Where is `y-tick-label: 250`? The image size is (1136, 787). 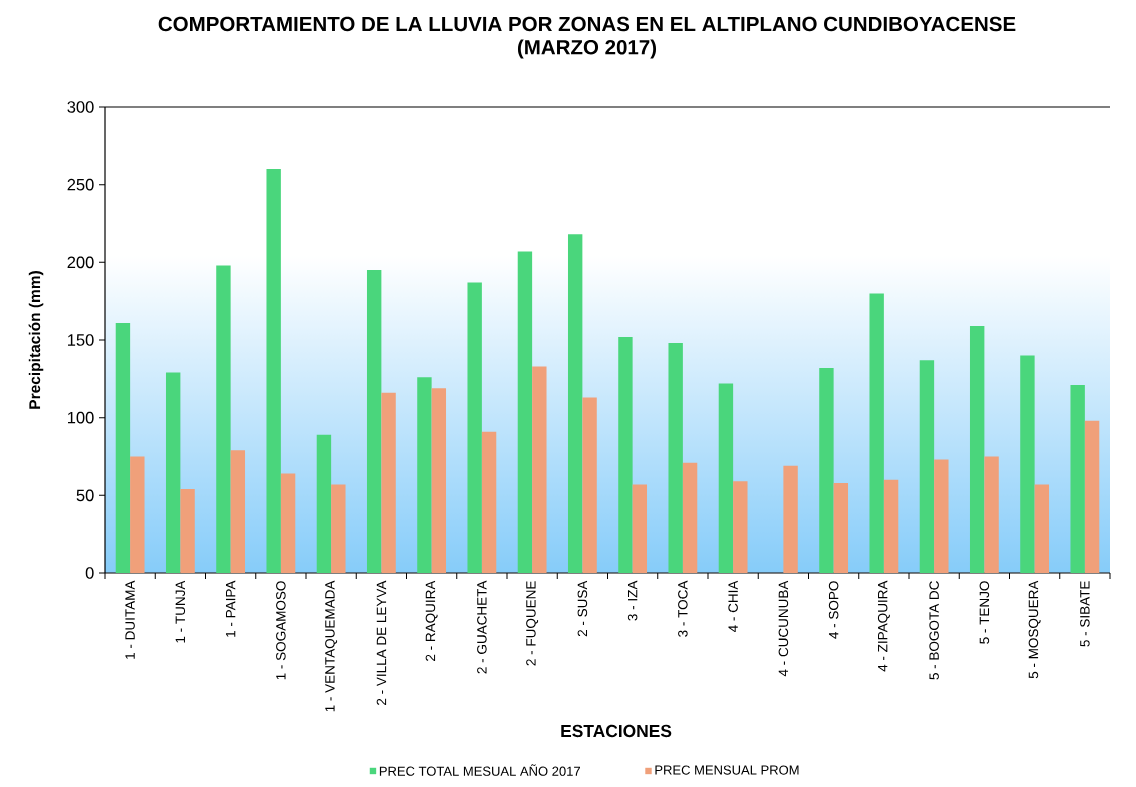
y-tick-label: 250 is located at coordinates (80, 184).